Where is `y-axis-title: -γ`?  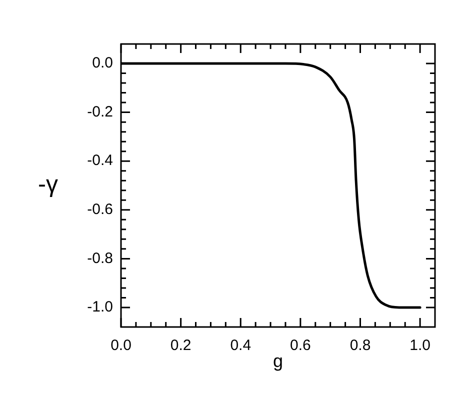
y-axis-title: -γ is located at coordinates (48, 184).